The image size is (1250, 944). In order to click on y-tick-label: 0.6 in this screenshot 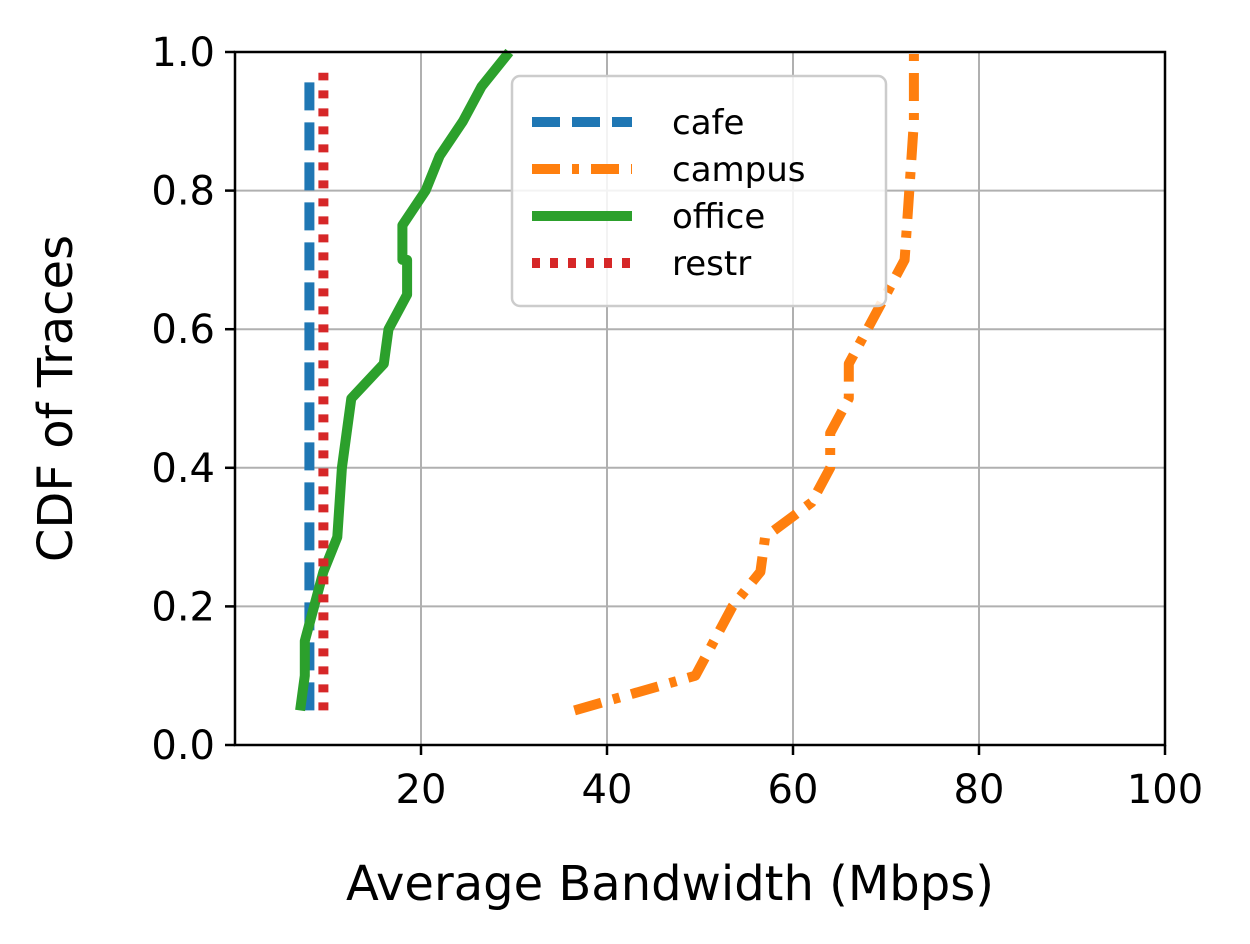, I will do `click(183, 330)`.